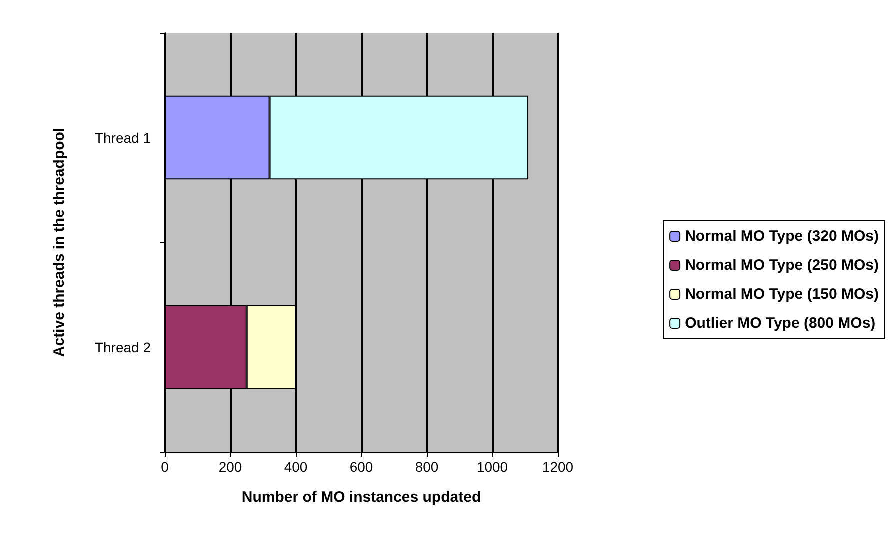 The image size is (893, 560). I want to click on x-axis-title: Number of MO instances updated, so click(362, 497).